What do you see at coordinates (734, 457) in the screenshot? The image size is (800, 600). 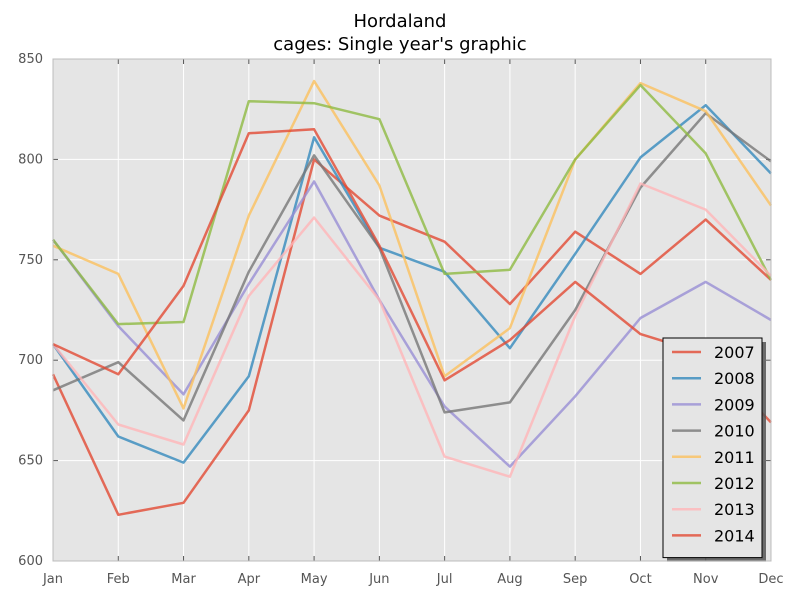 I see `legend-label-2011: 2011` at bounding box center [734, 457].